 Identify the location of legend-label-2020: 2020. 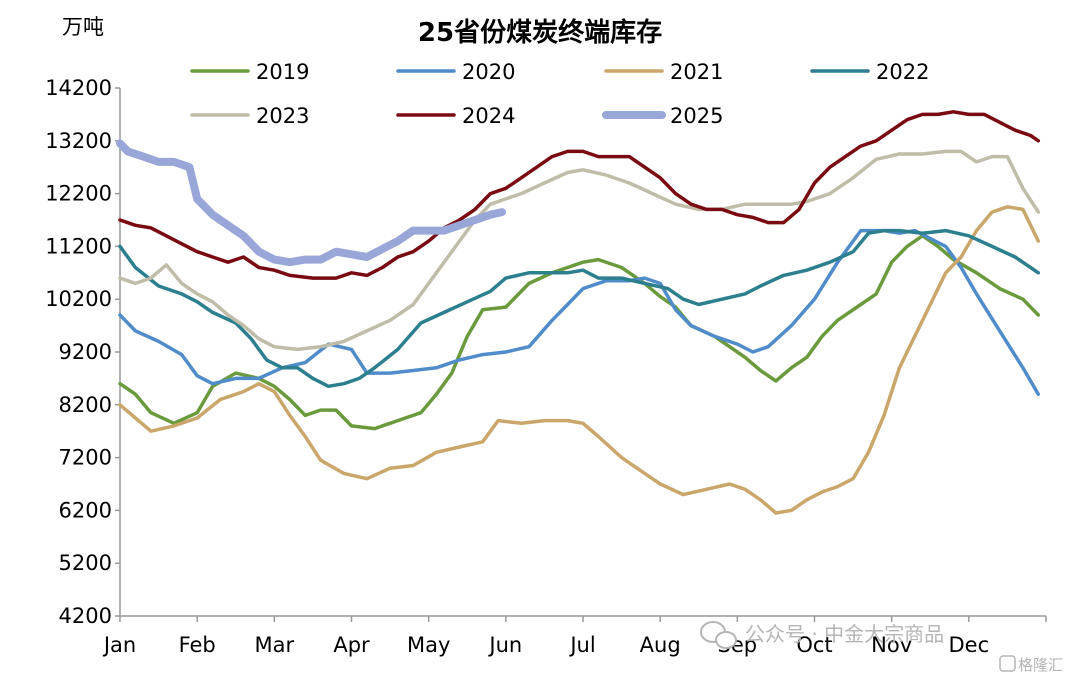
(488, 72).